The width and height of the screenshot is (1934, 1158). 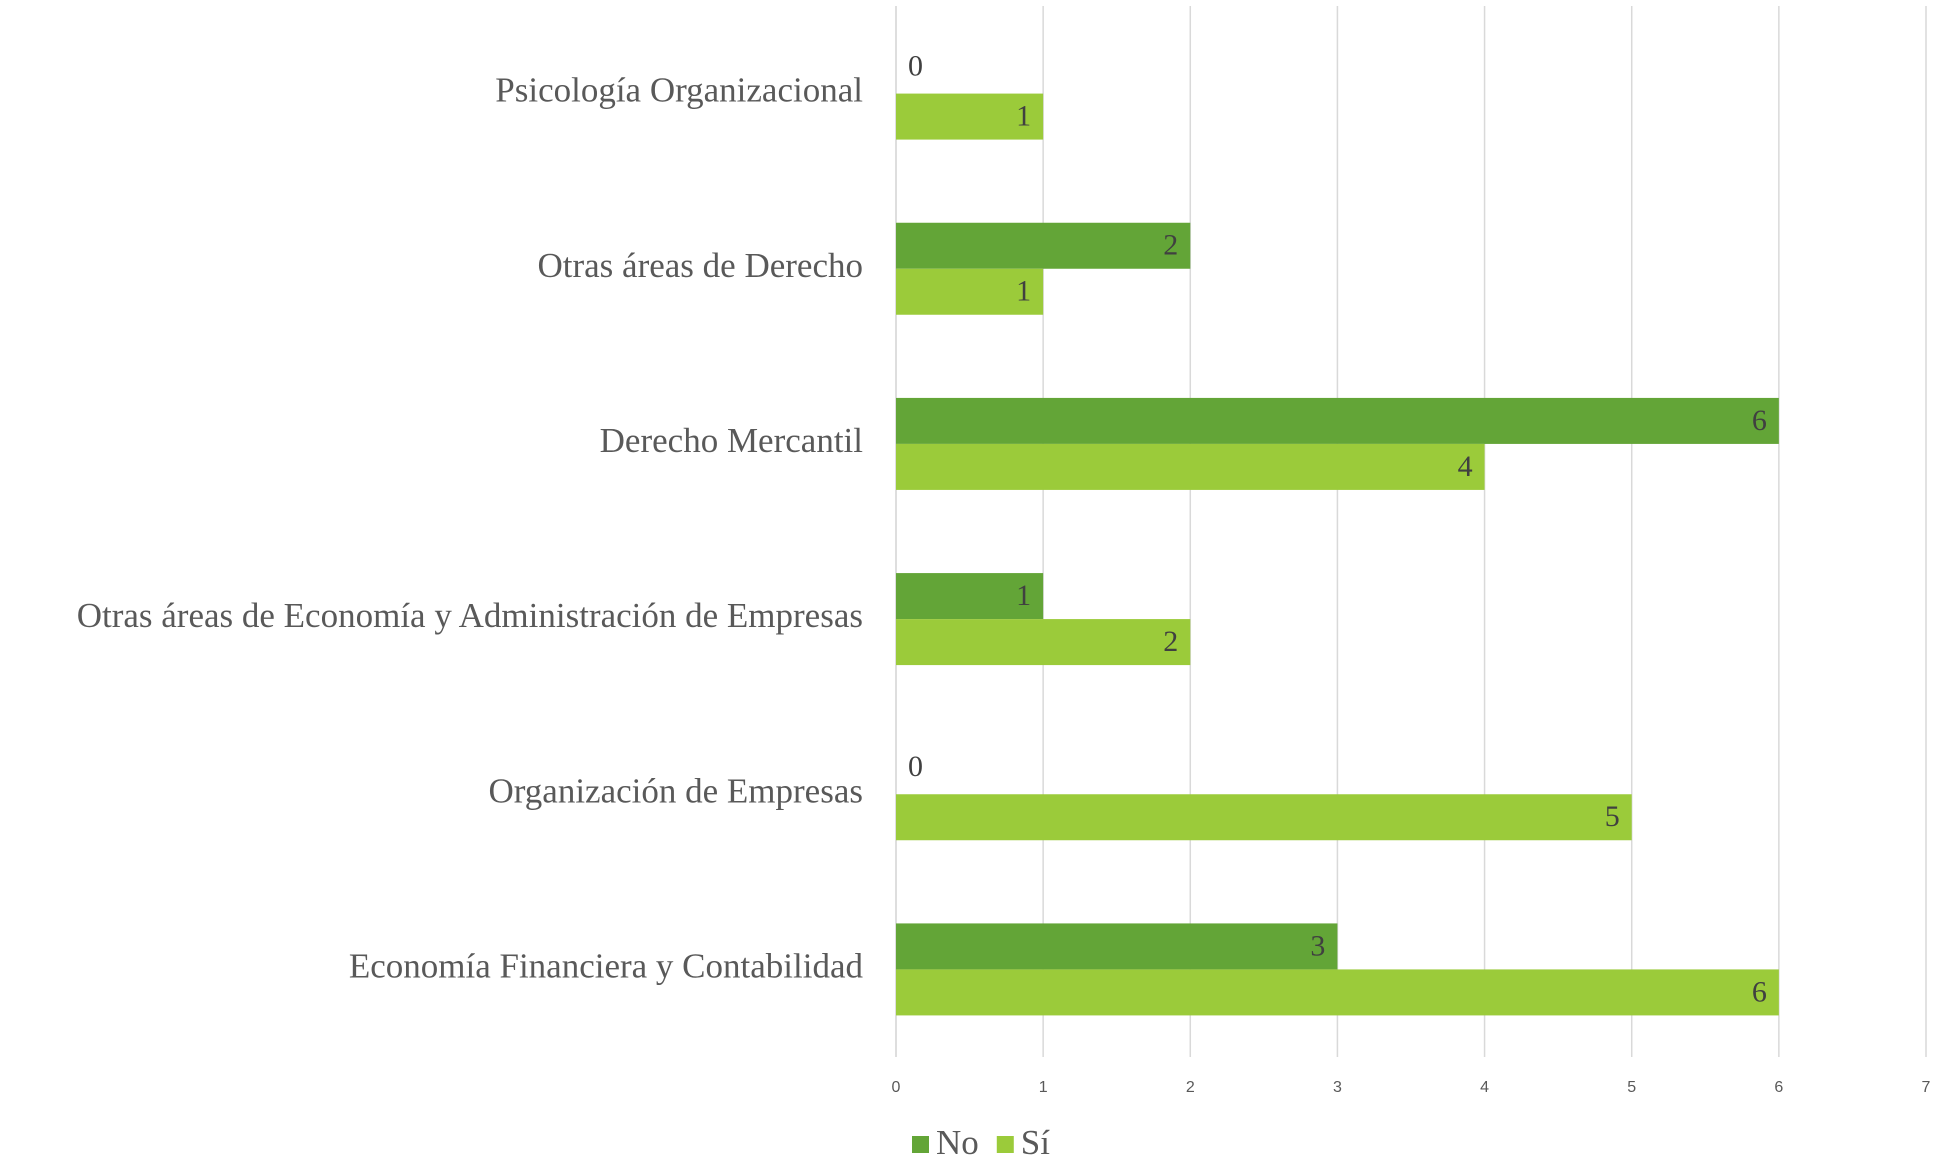 What do you see at coordinates (606, 965) in the screenshot?
I see `category-label: Economía Financiera y Contabilidad` at bounding box center [606, 965].